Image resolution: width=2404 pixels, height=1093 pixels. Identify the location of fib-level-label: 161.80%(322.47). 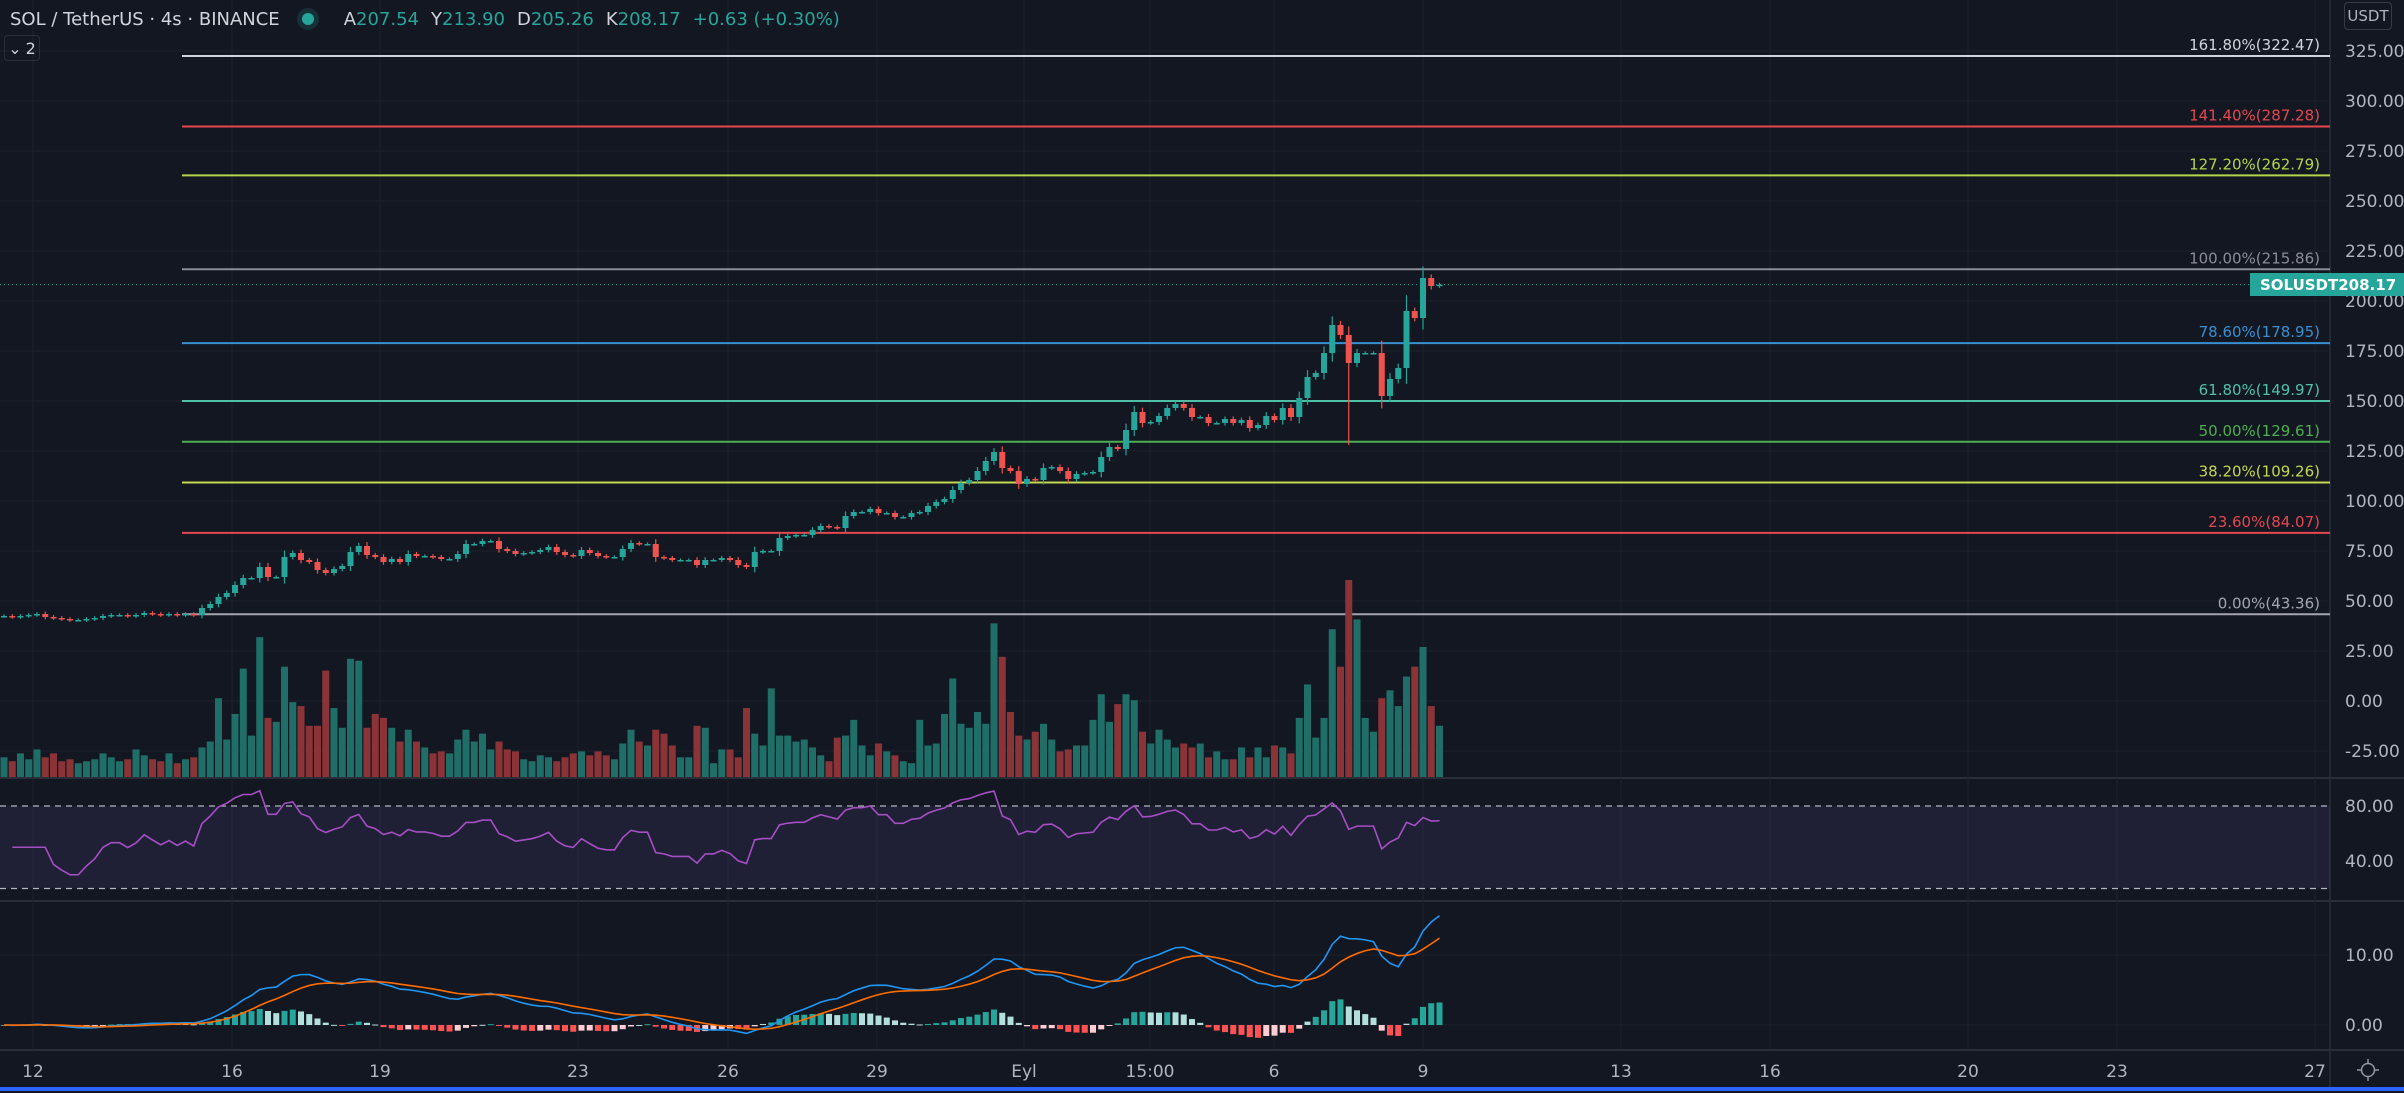
(2254, 45).